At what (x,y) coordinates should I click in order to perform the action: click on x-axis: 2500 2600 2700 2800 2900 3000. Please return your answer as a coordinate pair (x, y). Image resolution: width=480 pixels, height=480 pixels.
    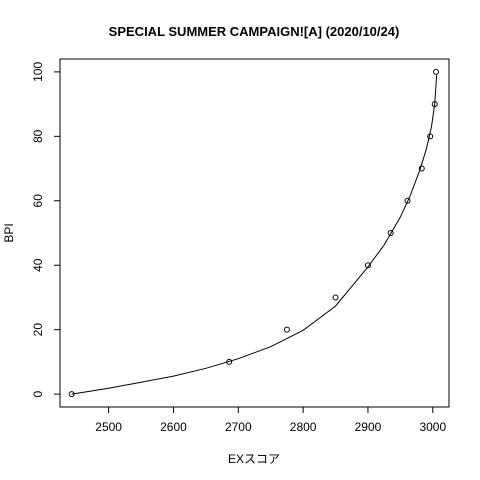
    Looking at the image, I should click on (270, 420).